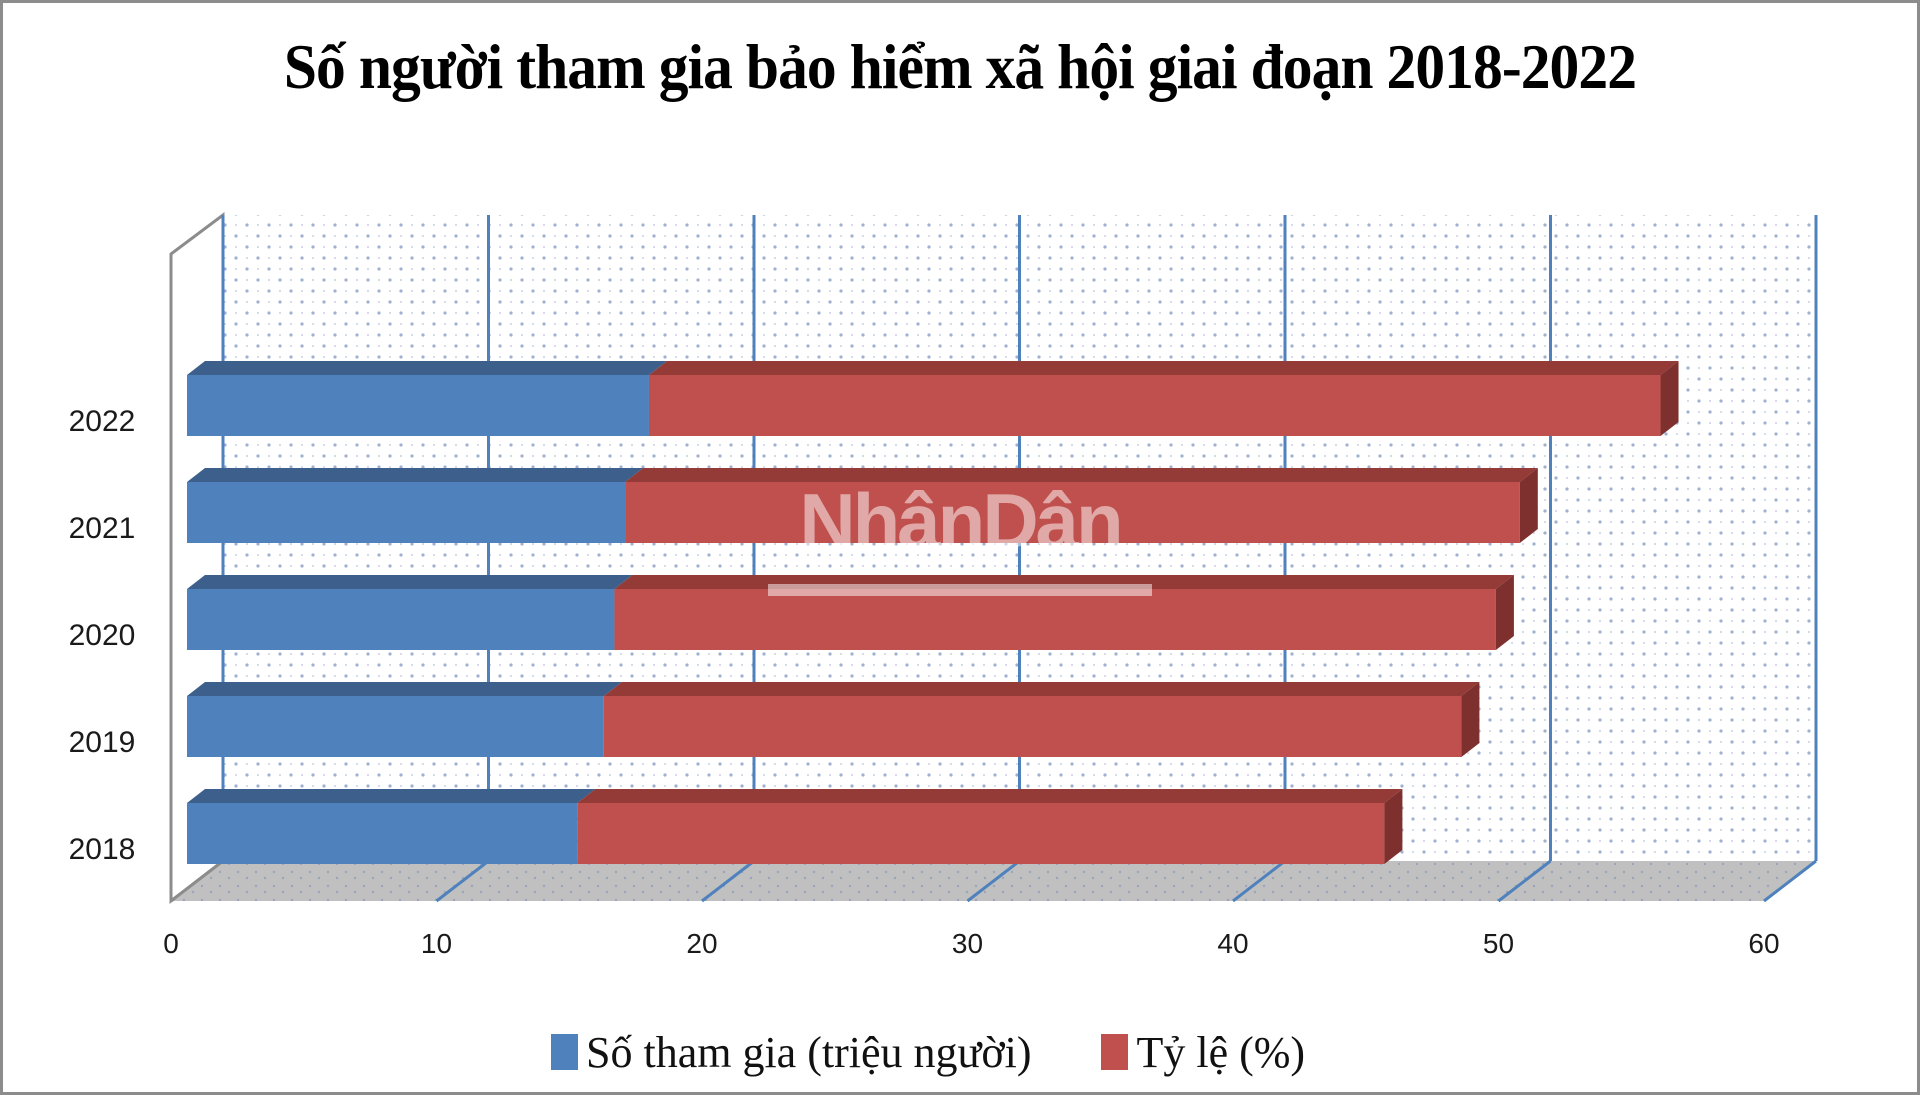  Describe the element at coordinates (171, 943) in the screenshot. I see `x-tick-label: 0` at that location.